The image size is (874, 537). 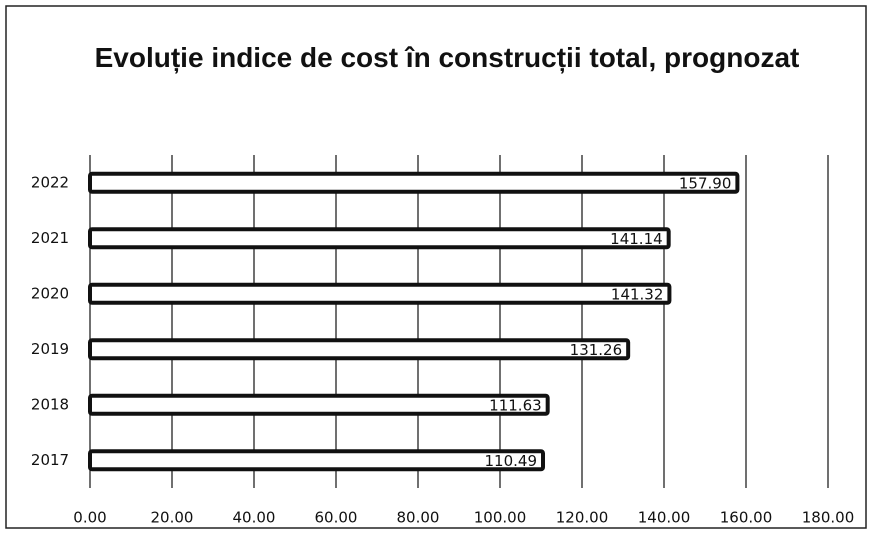 I want to click on x-tick-label: 100.00, so click(x=500, y=518).